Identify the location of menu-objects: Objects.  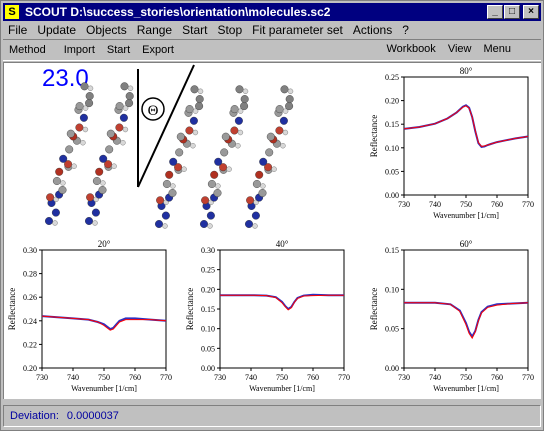
(106, 30).